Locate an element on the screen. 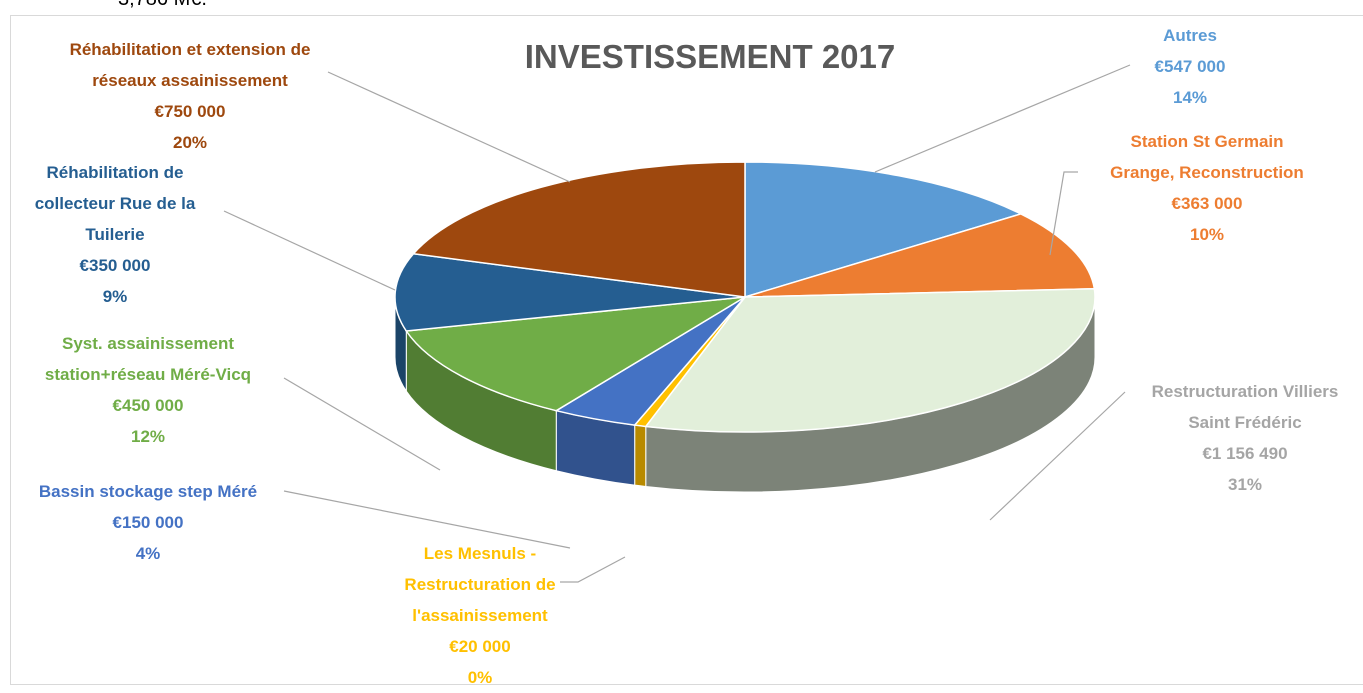 The height and width of the screenshot is (693, 1363). data-label: Autres €547 000 14% is located at coordinates (1190, 66).